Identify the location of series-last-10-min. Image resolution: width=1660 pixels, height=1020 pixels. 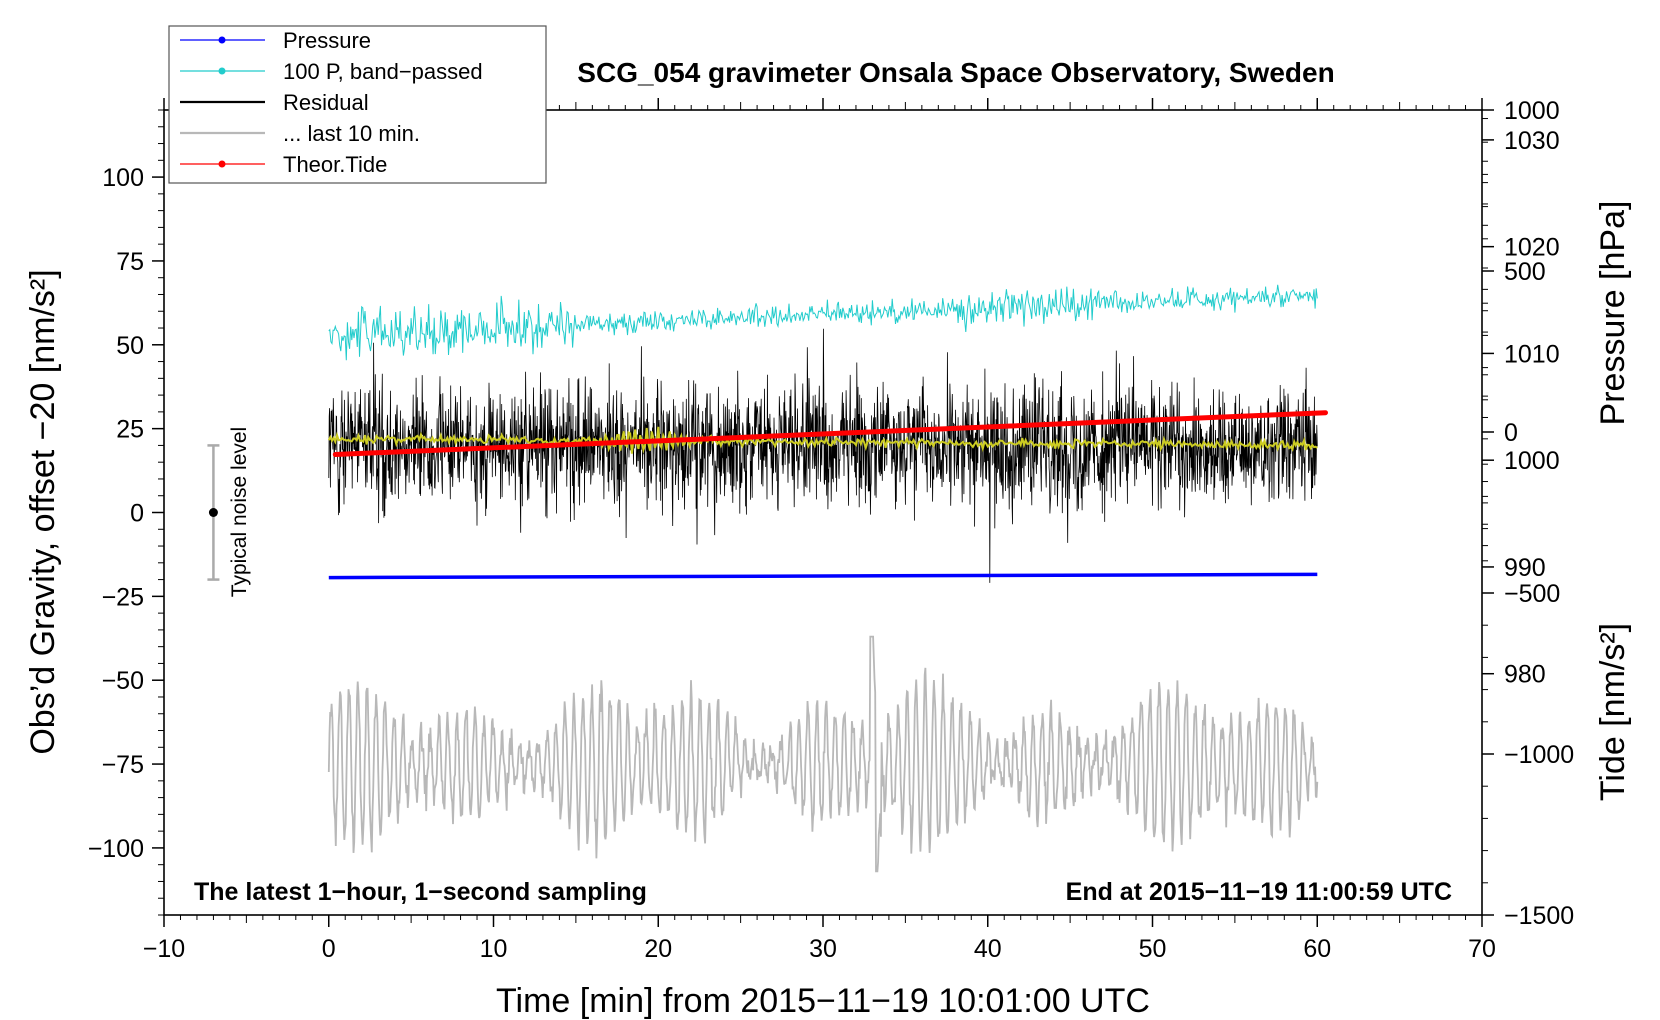
(823, 754).